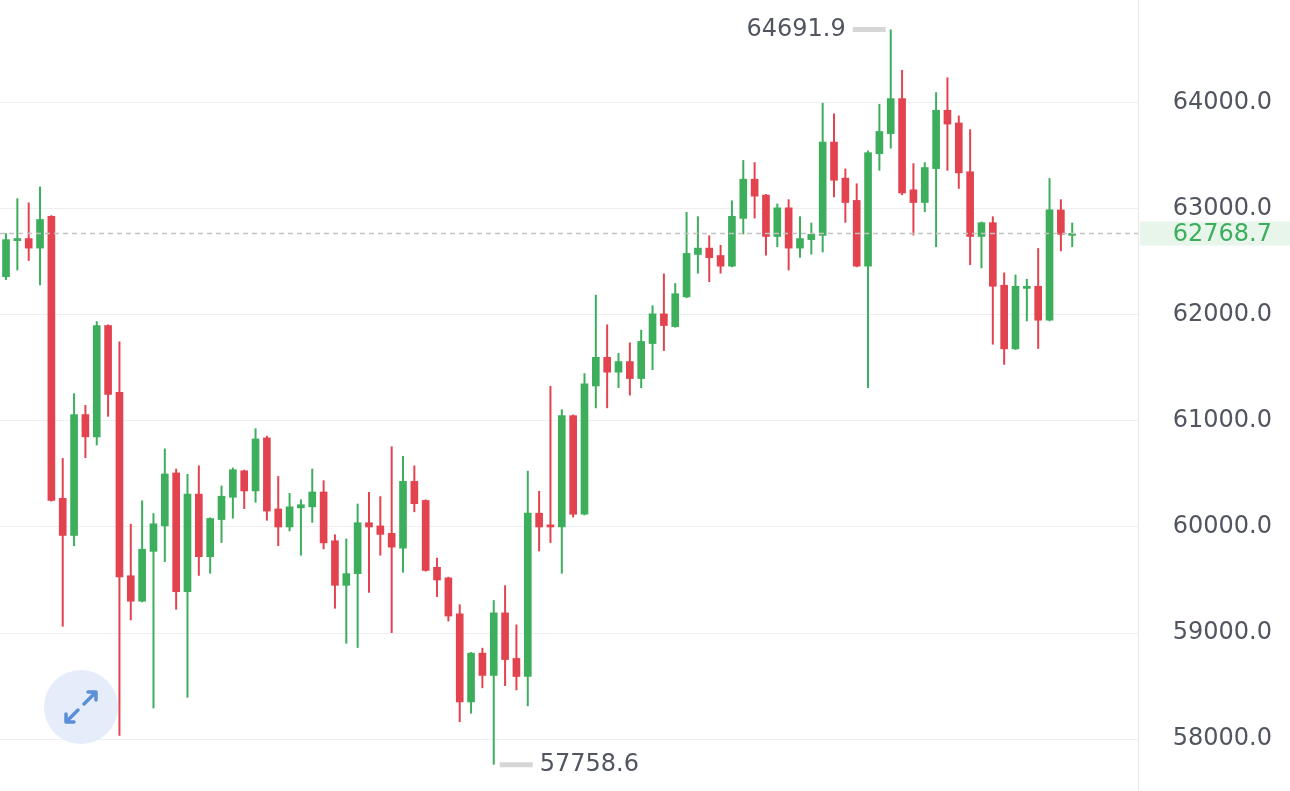 Image resolution: width=1290 pixels, height=791 pixels. What do you see at coordinates (796, 27) in the screenshot?
I see `annotation: 64691.9` at bounding box center [796, 27].